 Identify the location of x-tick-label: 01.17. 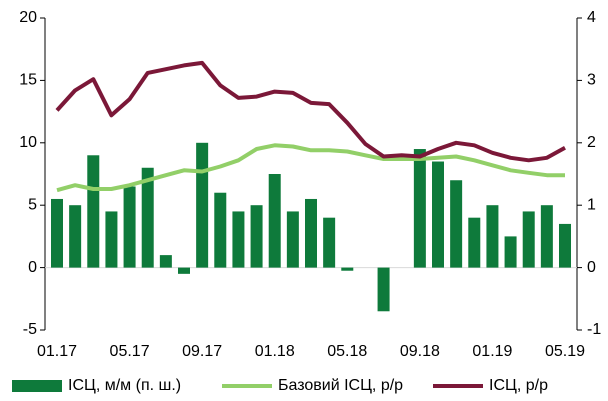
(57, 351).